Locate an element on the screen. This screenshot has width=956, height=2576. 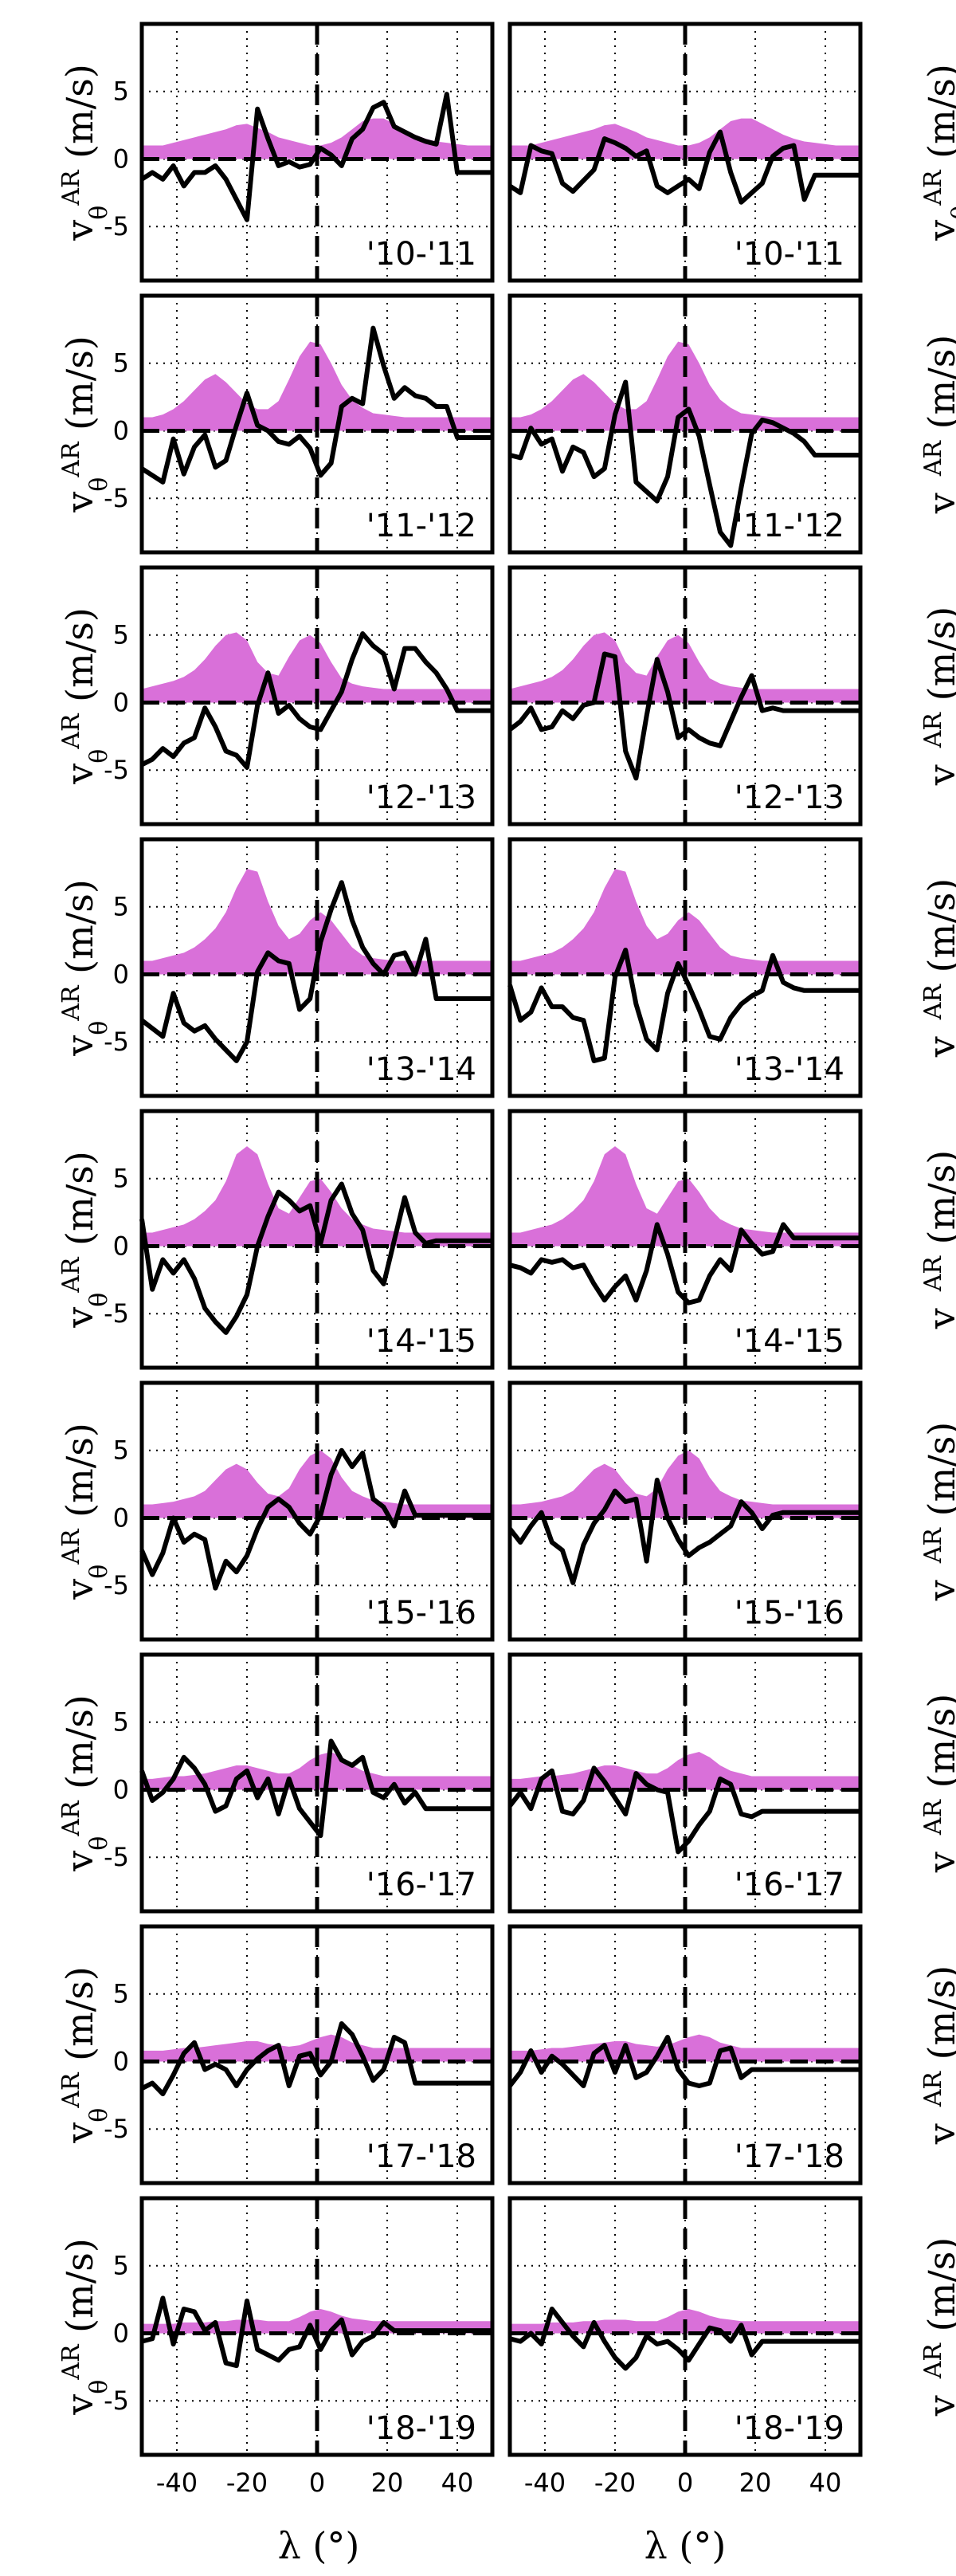
panel-right-5: '15-'16 is located at coordinates (685, 1511).